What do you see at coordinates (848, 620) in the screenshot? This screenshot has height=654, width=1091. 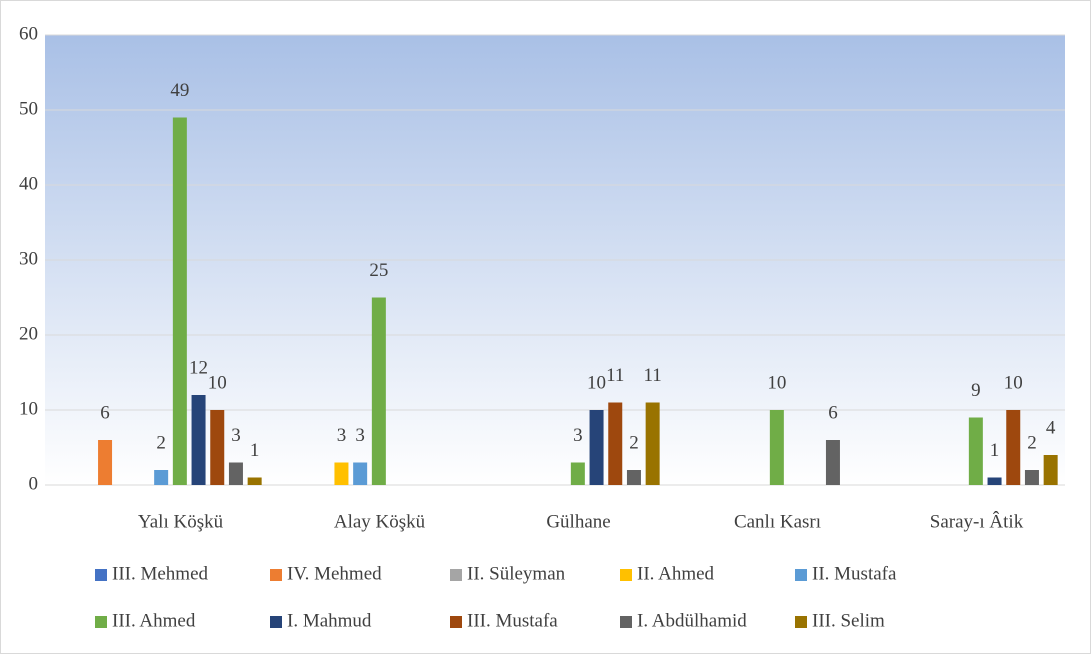 I see `legend-label: III. Selim` at bounding box center [848, 620].